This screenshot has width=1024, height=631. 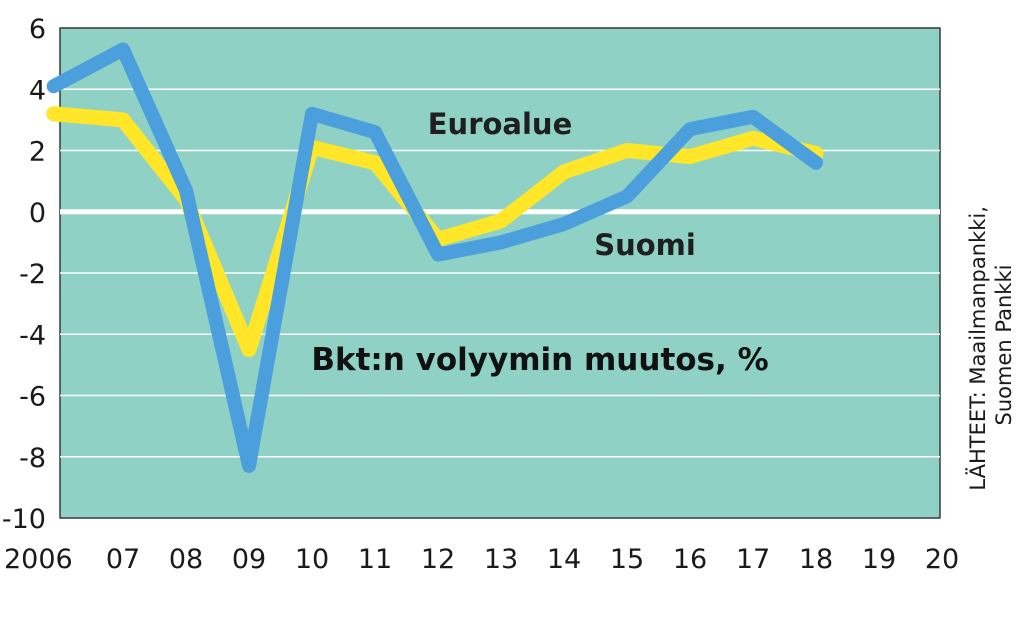 I want to click on x-tick-label: 19, so click(x=879, y=559).